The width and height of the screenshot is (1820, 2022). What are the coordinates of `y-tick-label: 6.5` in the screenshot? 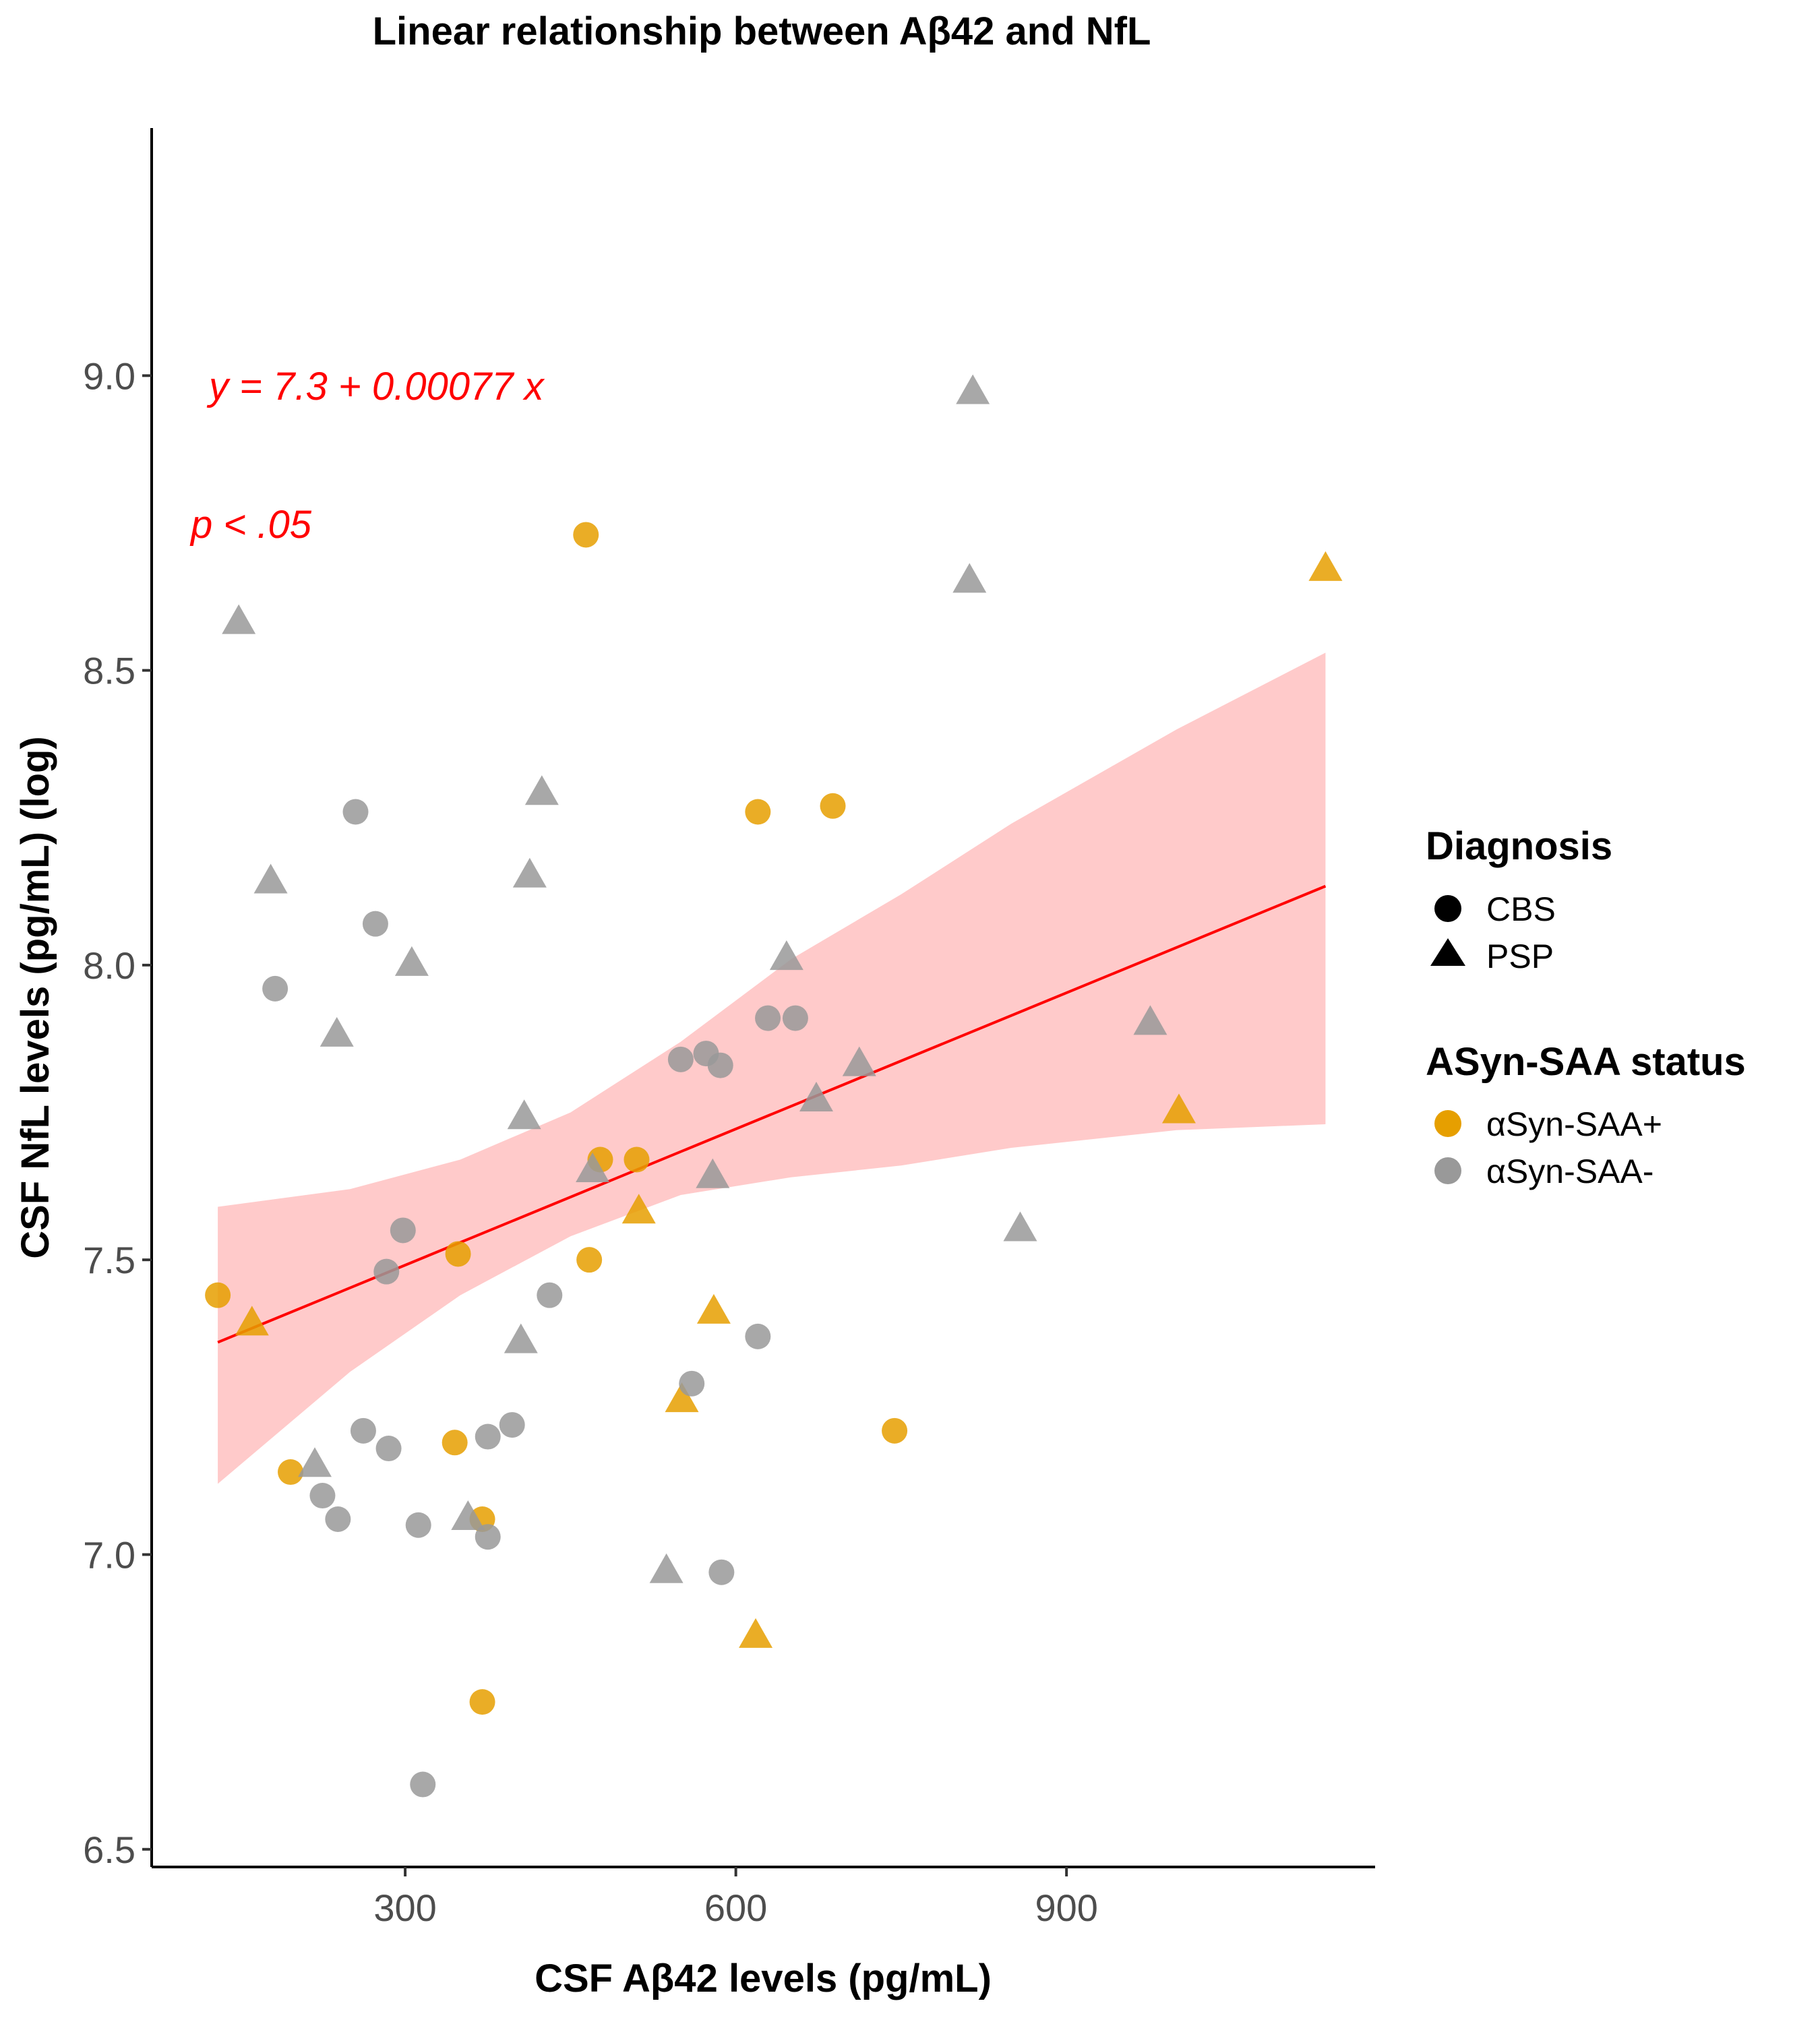 It's located at (109, 1850).